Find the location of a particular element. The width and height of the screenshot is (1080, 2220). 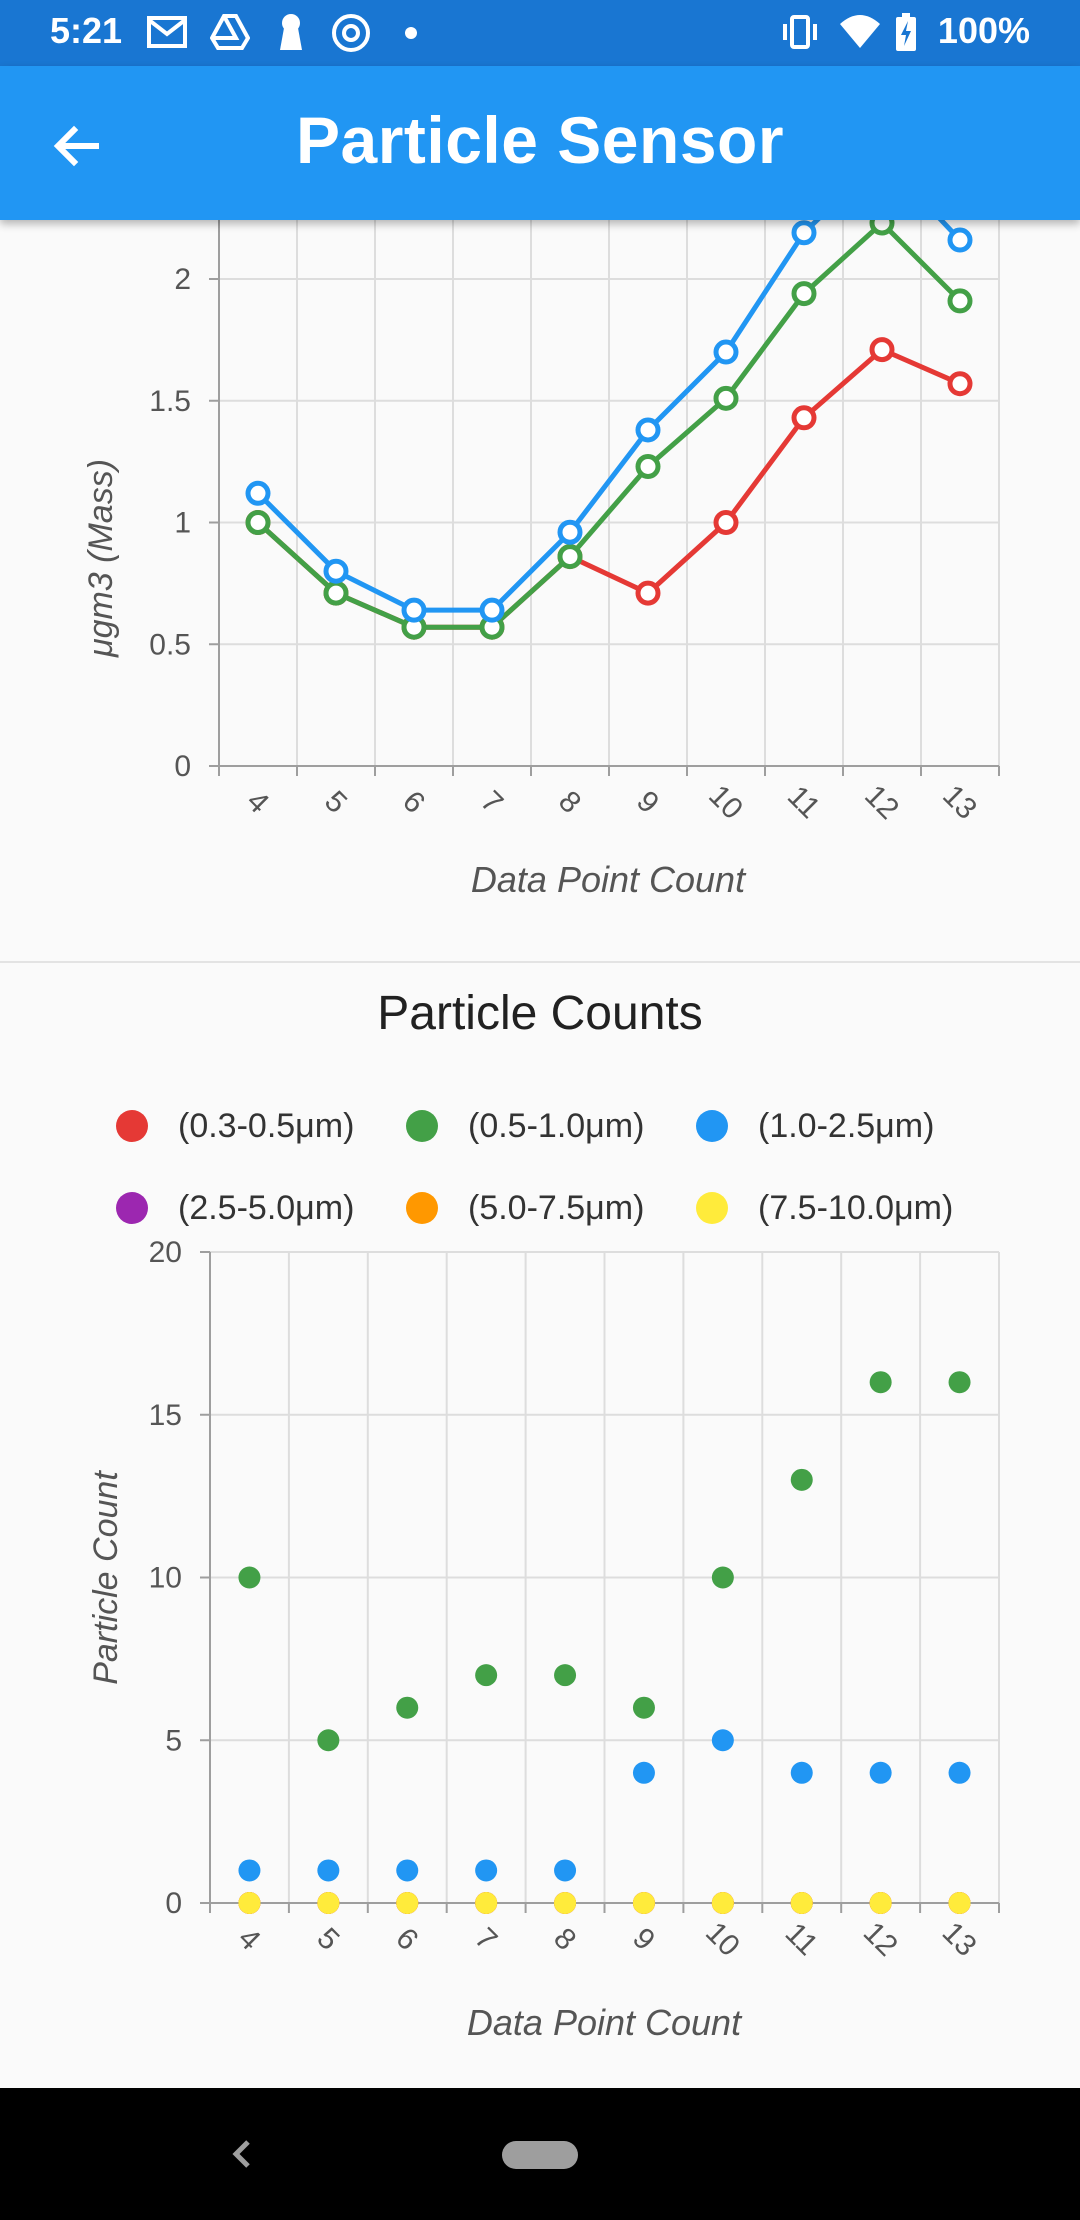

x-tick-label: 10 is located at coordinates (722, 1939).